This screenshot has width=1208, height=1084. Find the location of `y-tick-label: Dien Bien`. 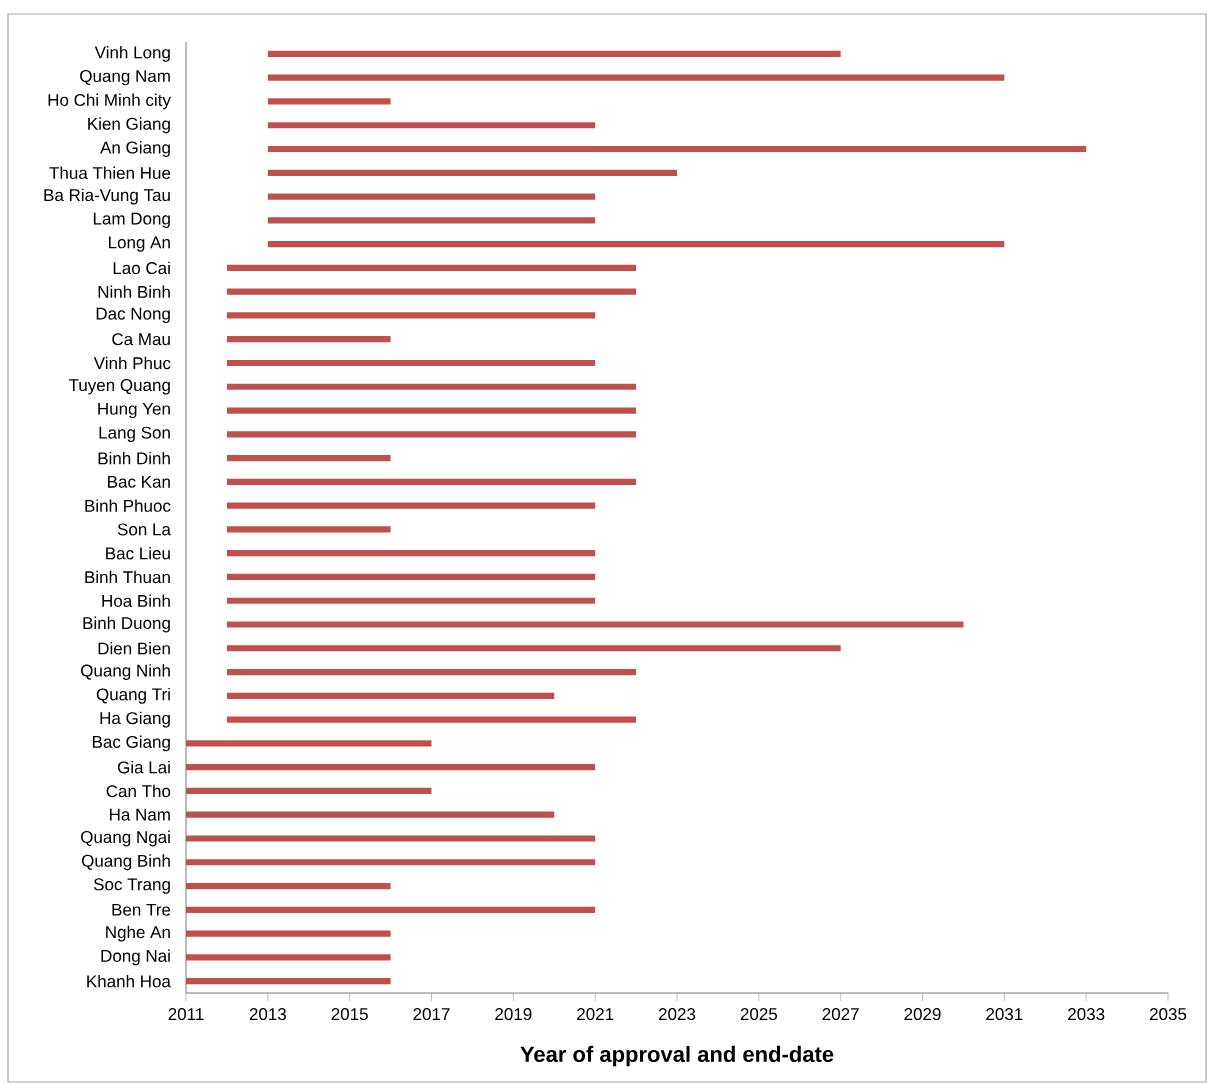

y-tick-label: Dien Bien is located at coordinates (134, 648).